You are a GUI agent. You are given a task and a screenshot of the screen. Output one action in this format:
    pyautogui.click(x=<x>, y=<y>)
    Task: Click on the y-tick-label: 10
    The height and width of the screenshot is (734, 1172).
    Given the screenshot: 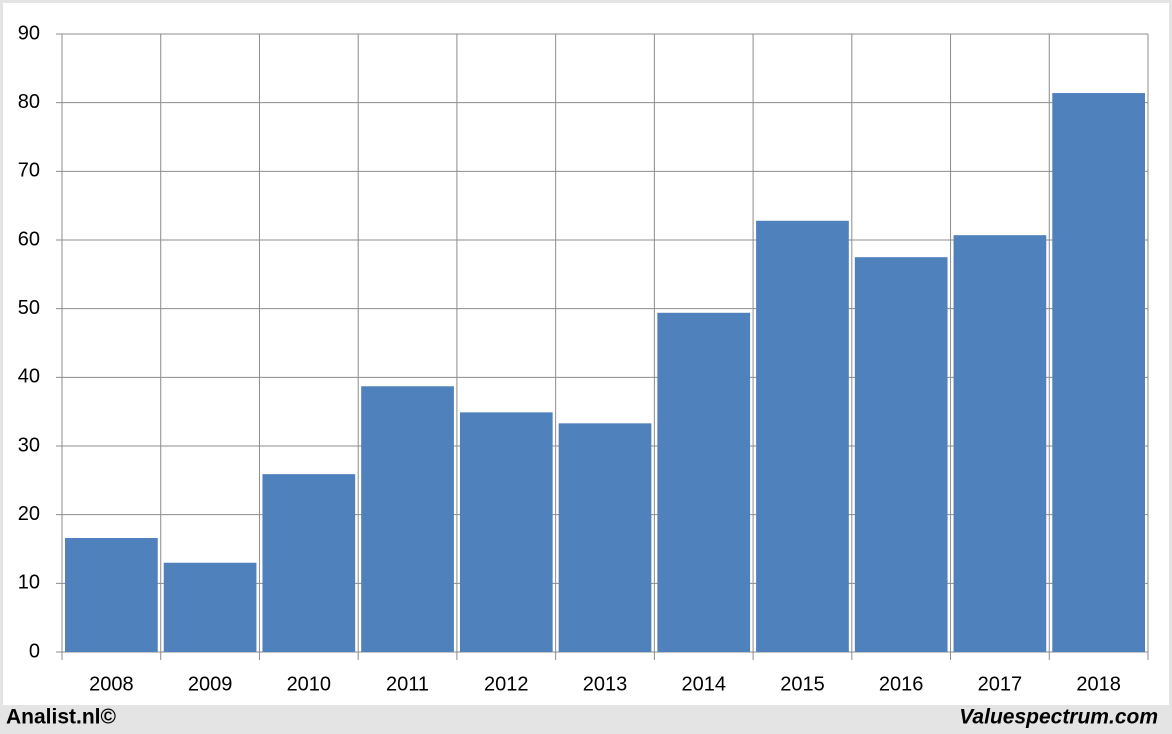 What is the action you would take?
    pyautogui.click(x=29, y=583)
    